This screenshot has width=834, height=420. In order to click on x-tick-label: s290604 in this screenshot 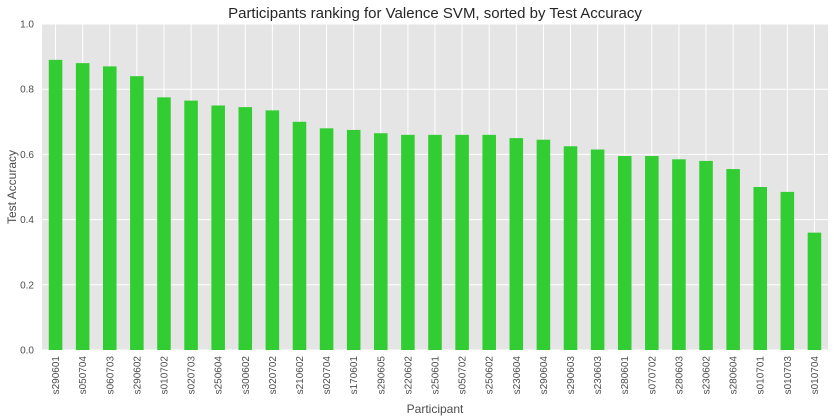, I will do `click(544, 375)`.